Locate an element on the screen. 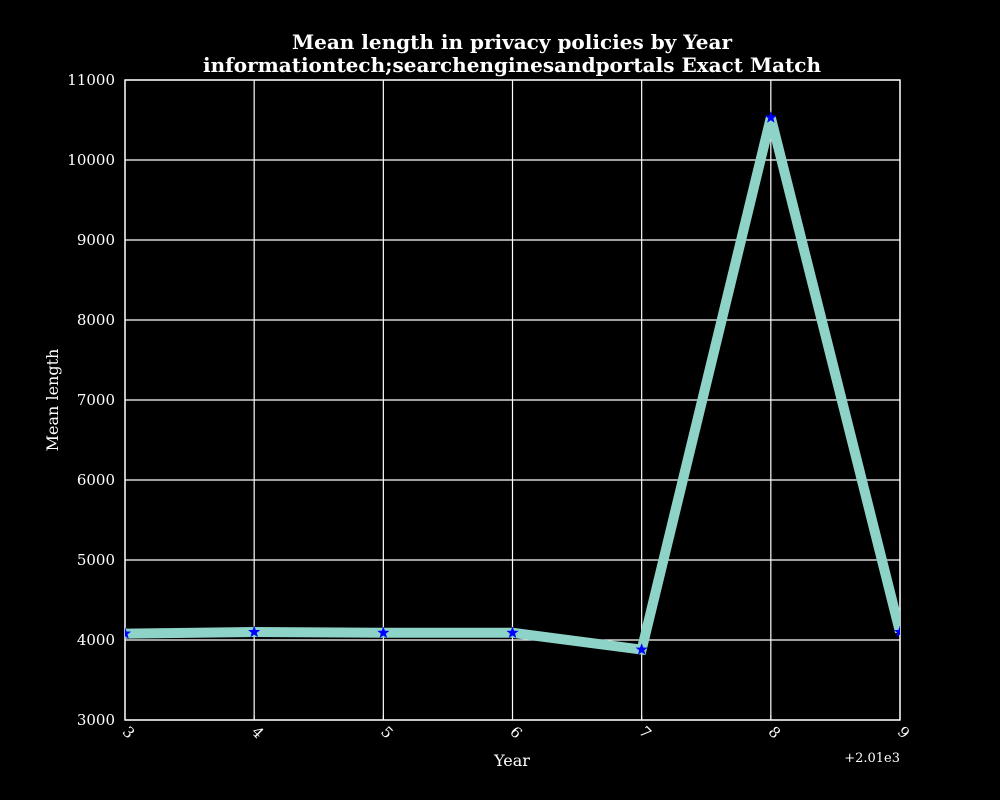 This screenshot has width=1000, height=800. y-tick-label: 8000 is located at coordinates (96, 320).